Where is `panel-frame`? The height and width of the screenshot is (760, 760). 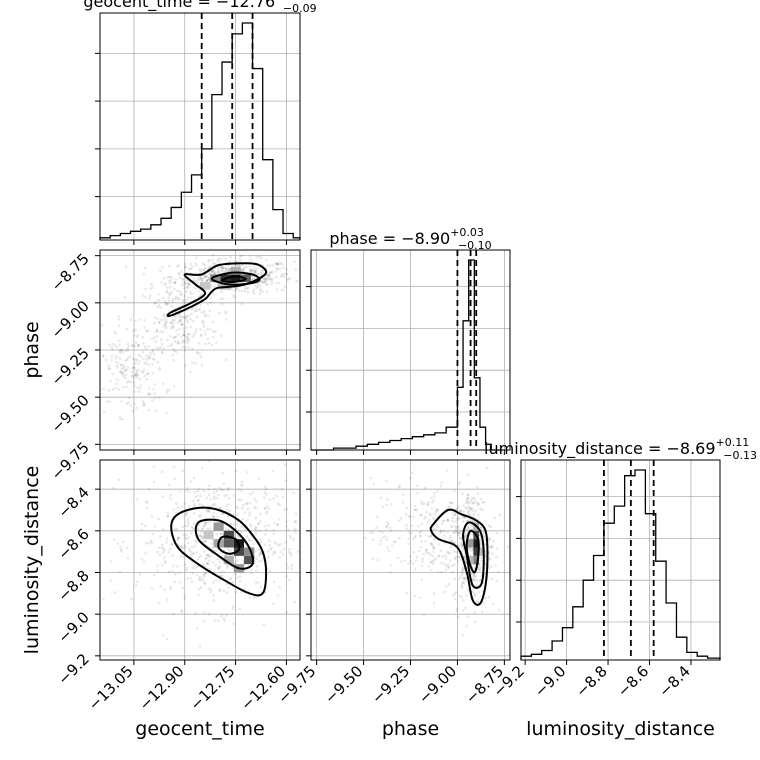 panel-frame is located at coordinates (620, 560).